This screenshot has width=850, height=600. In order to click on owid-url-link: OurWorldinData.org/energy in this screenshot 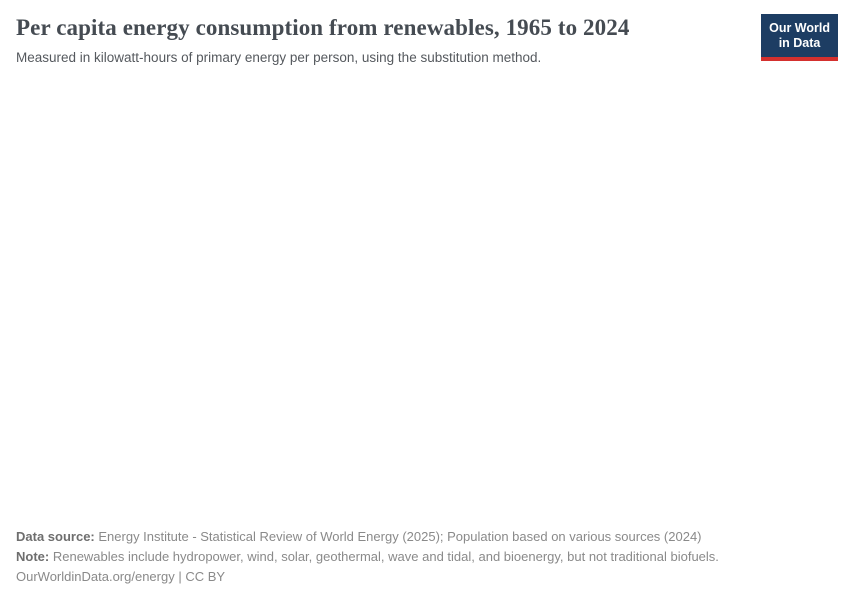, I will do `click(95, 576)`.